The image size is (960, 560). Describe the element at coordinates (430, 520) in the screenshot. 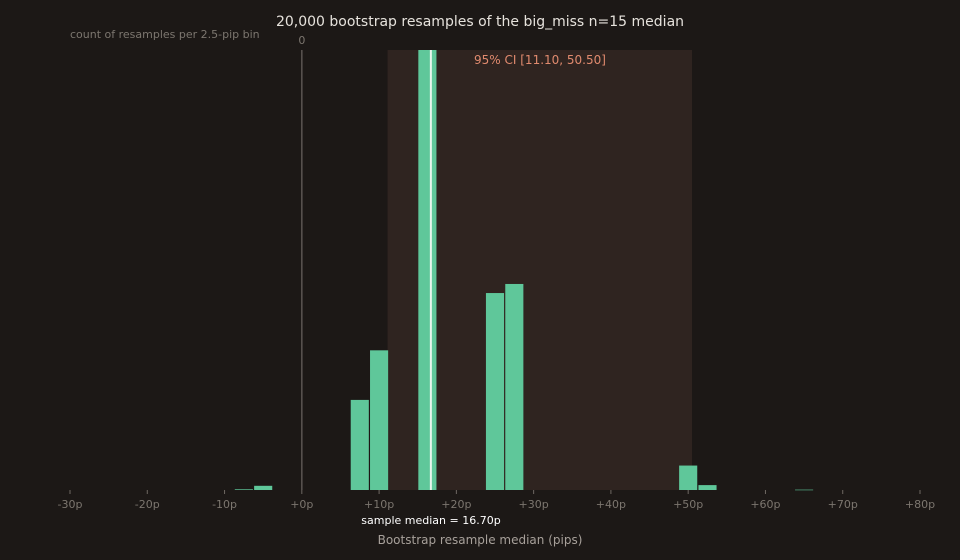

I see `median-label: sample median = 16.70p` at that location.